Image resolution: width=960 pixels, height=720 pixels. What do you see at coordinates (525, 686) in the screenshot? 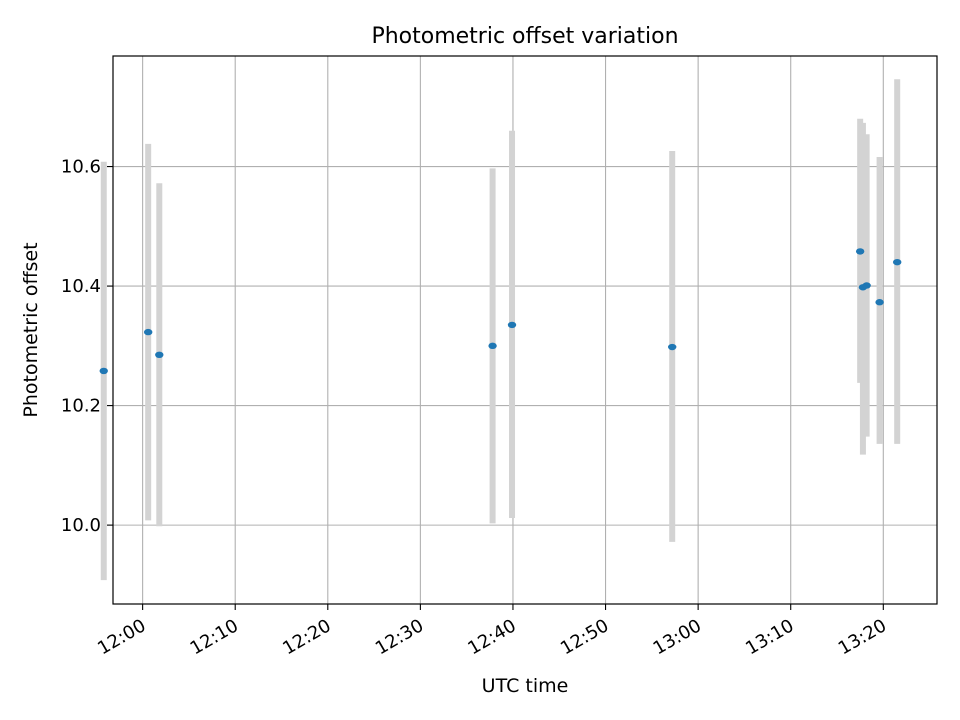
I see `x-axis-label: UTC time` at bounding box center [525, 686].